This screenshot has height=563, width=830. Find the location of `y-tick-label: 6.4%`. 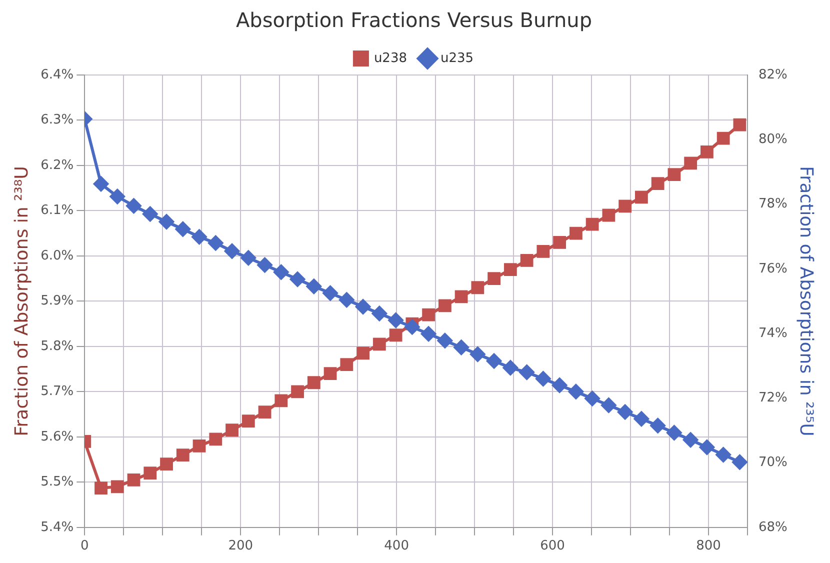

y-tick-label: 6.4% is located at coordinates (57, 74).